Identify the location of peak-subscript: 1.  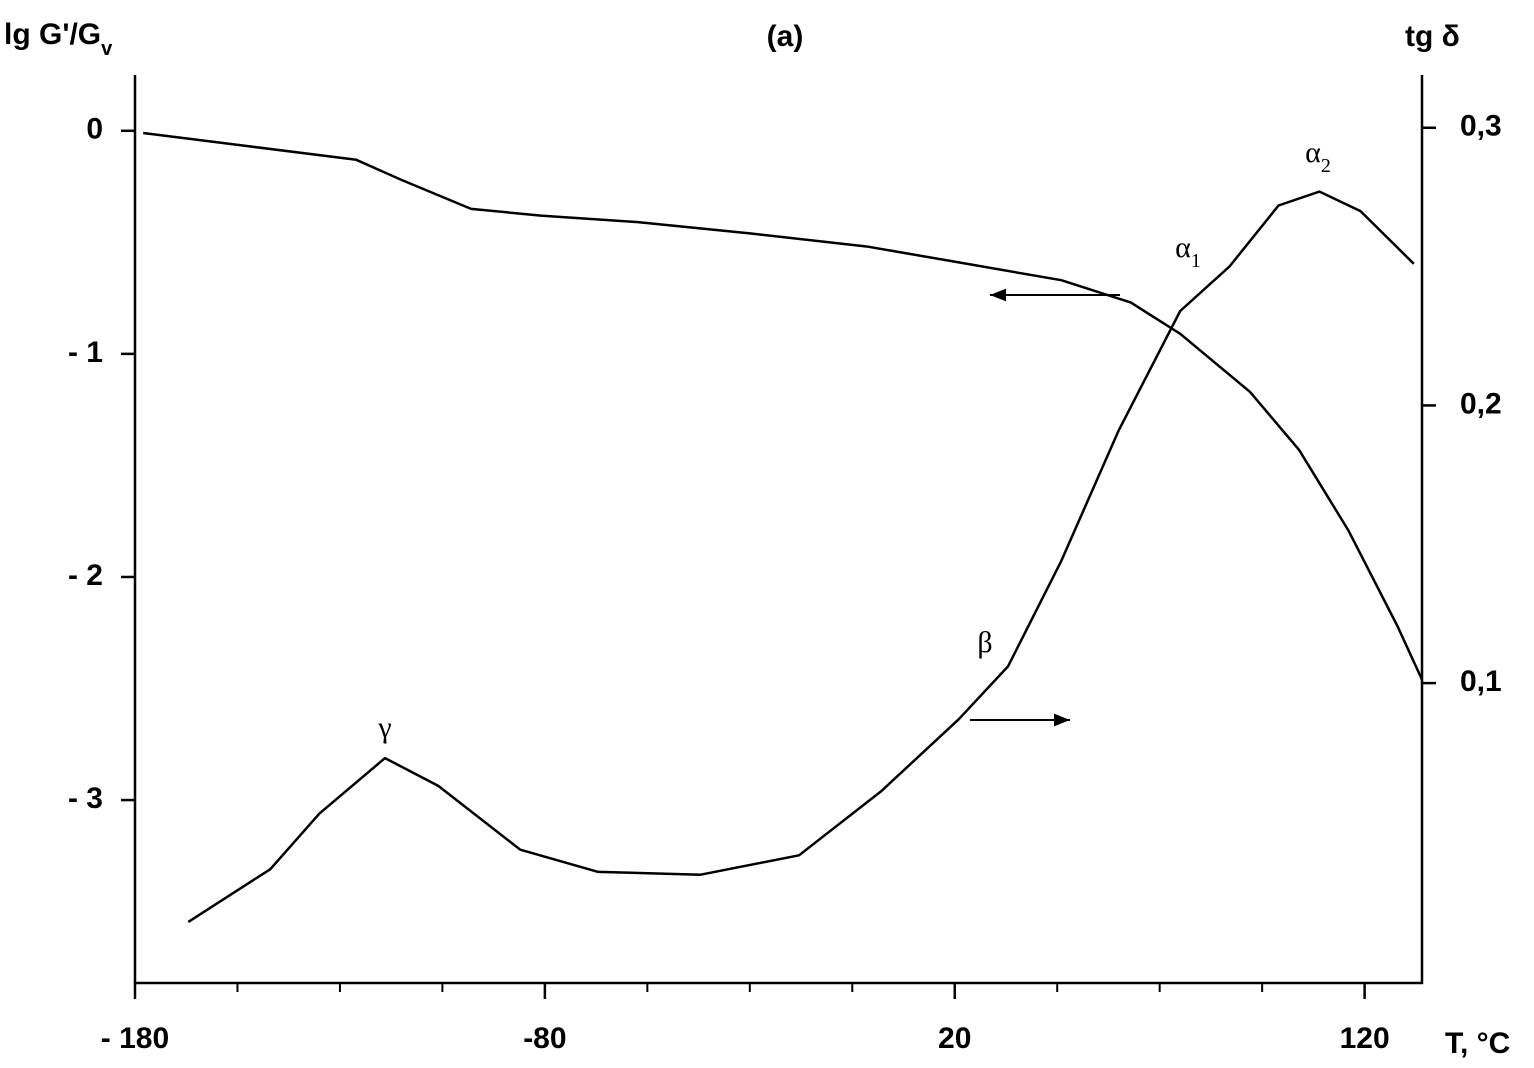
(1196, 261).